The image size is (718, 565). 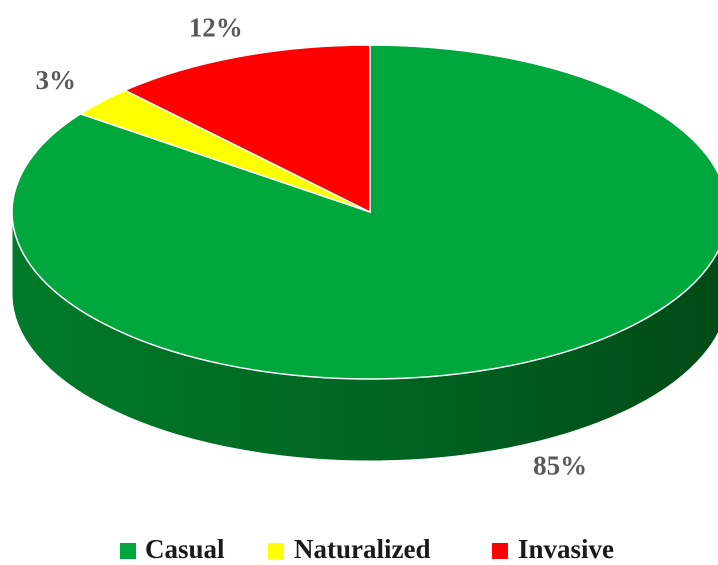 What do you see at coordinates (560, 465) in the screenshot?
I see `data-label: 85%` at bounding box center [560, 465].